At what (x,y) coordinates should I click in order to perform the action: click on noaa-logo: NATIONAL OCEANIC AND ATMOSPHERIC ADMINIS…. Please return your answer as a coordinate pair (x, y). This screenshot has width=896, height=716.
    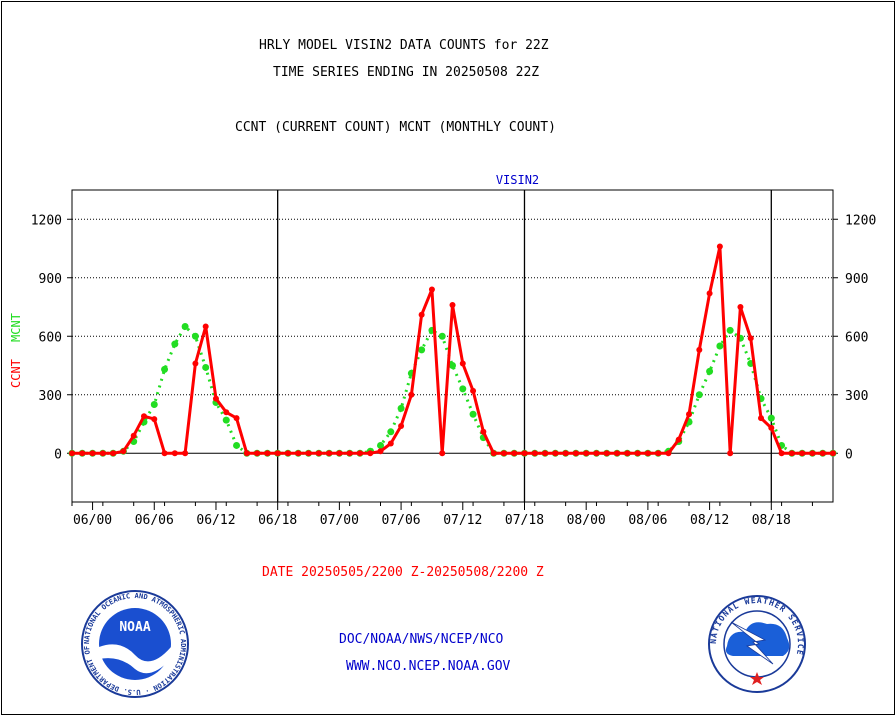
    Looking at the image, I should click on (134, 643).